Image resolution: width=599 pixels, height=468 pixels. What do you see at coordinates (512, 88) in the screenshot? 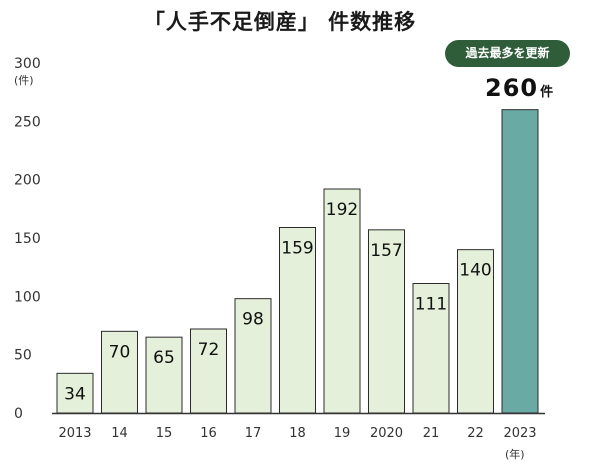
I see `highlight-value: 260` at bounding box center [512, 88].